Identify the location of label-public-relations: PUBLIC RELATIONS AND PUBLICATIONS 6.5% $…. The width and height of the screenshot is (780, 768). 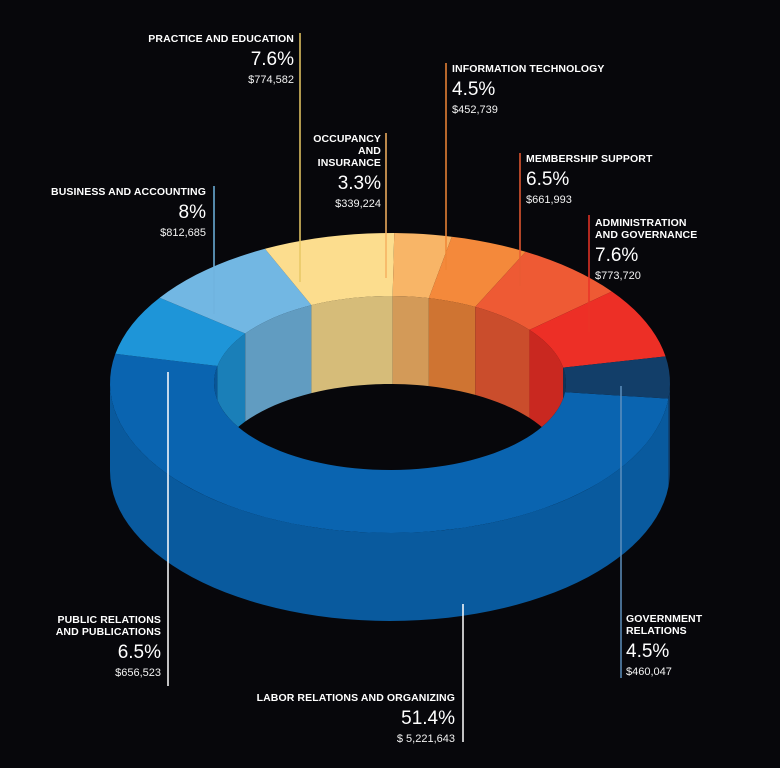
(108, 646).